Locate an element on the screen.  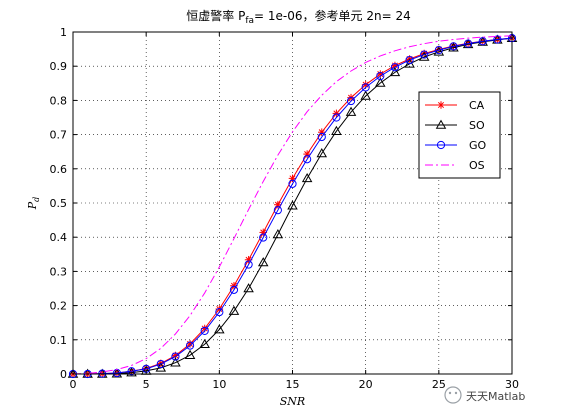
watermark-logo-icon is located at coordinates (453, 395).